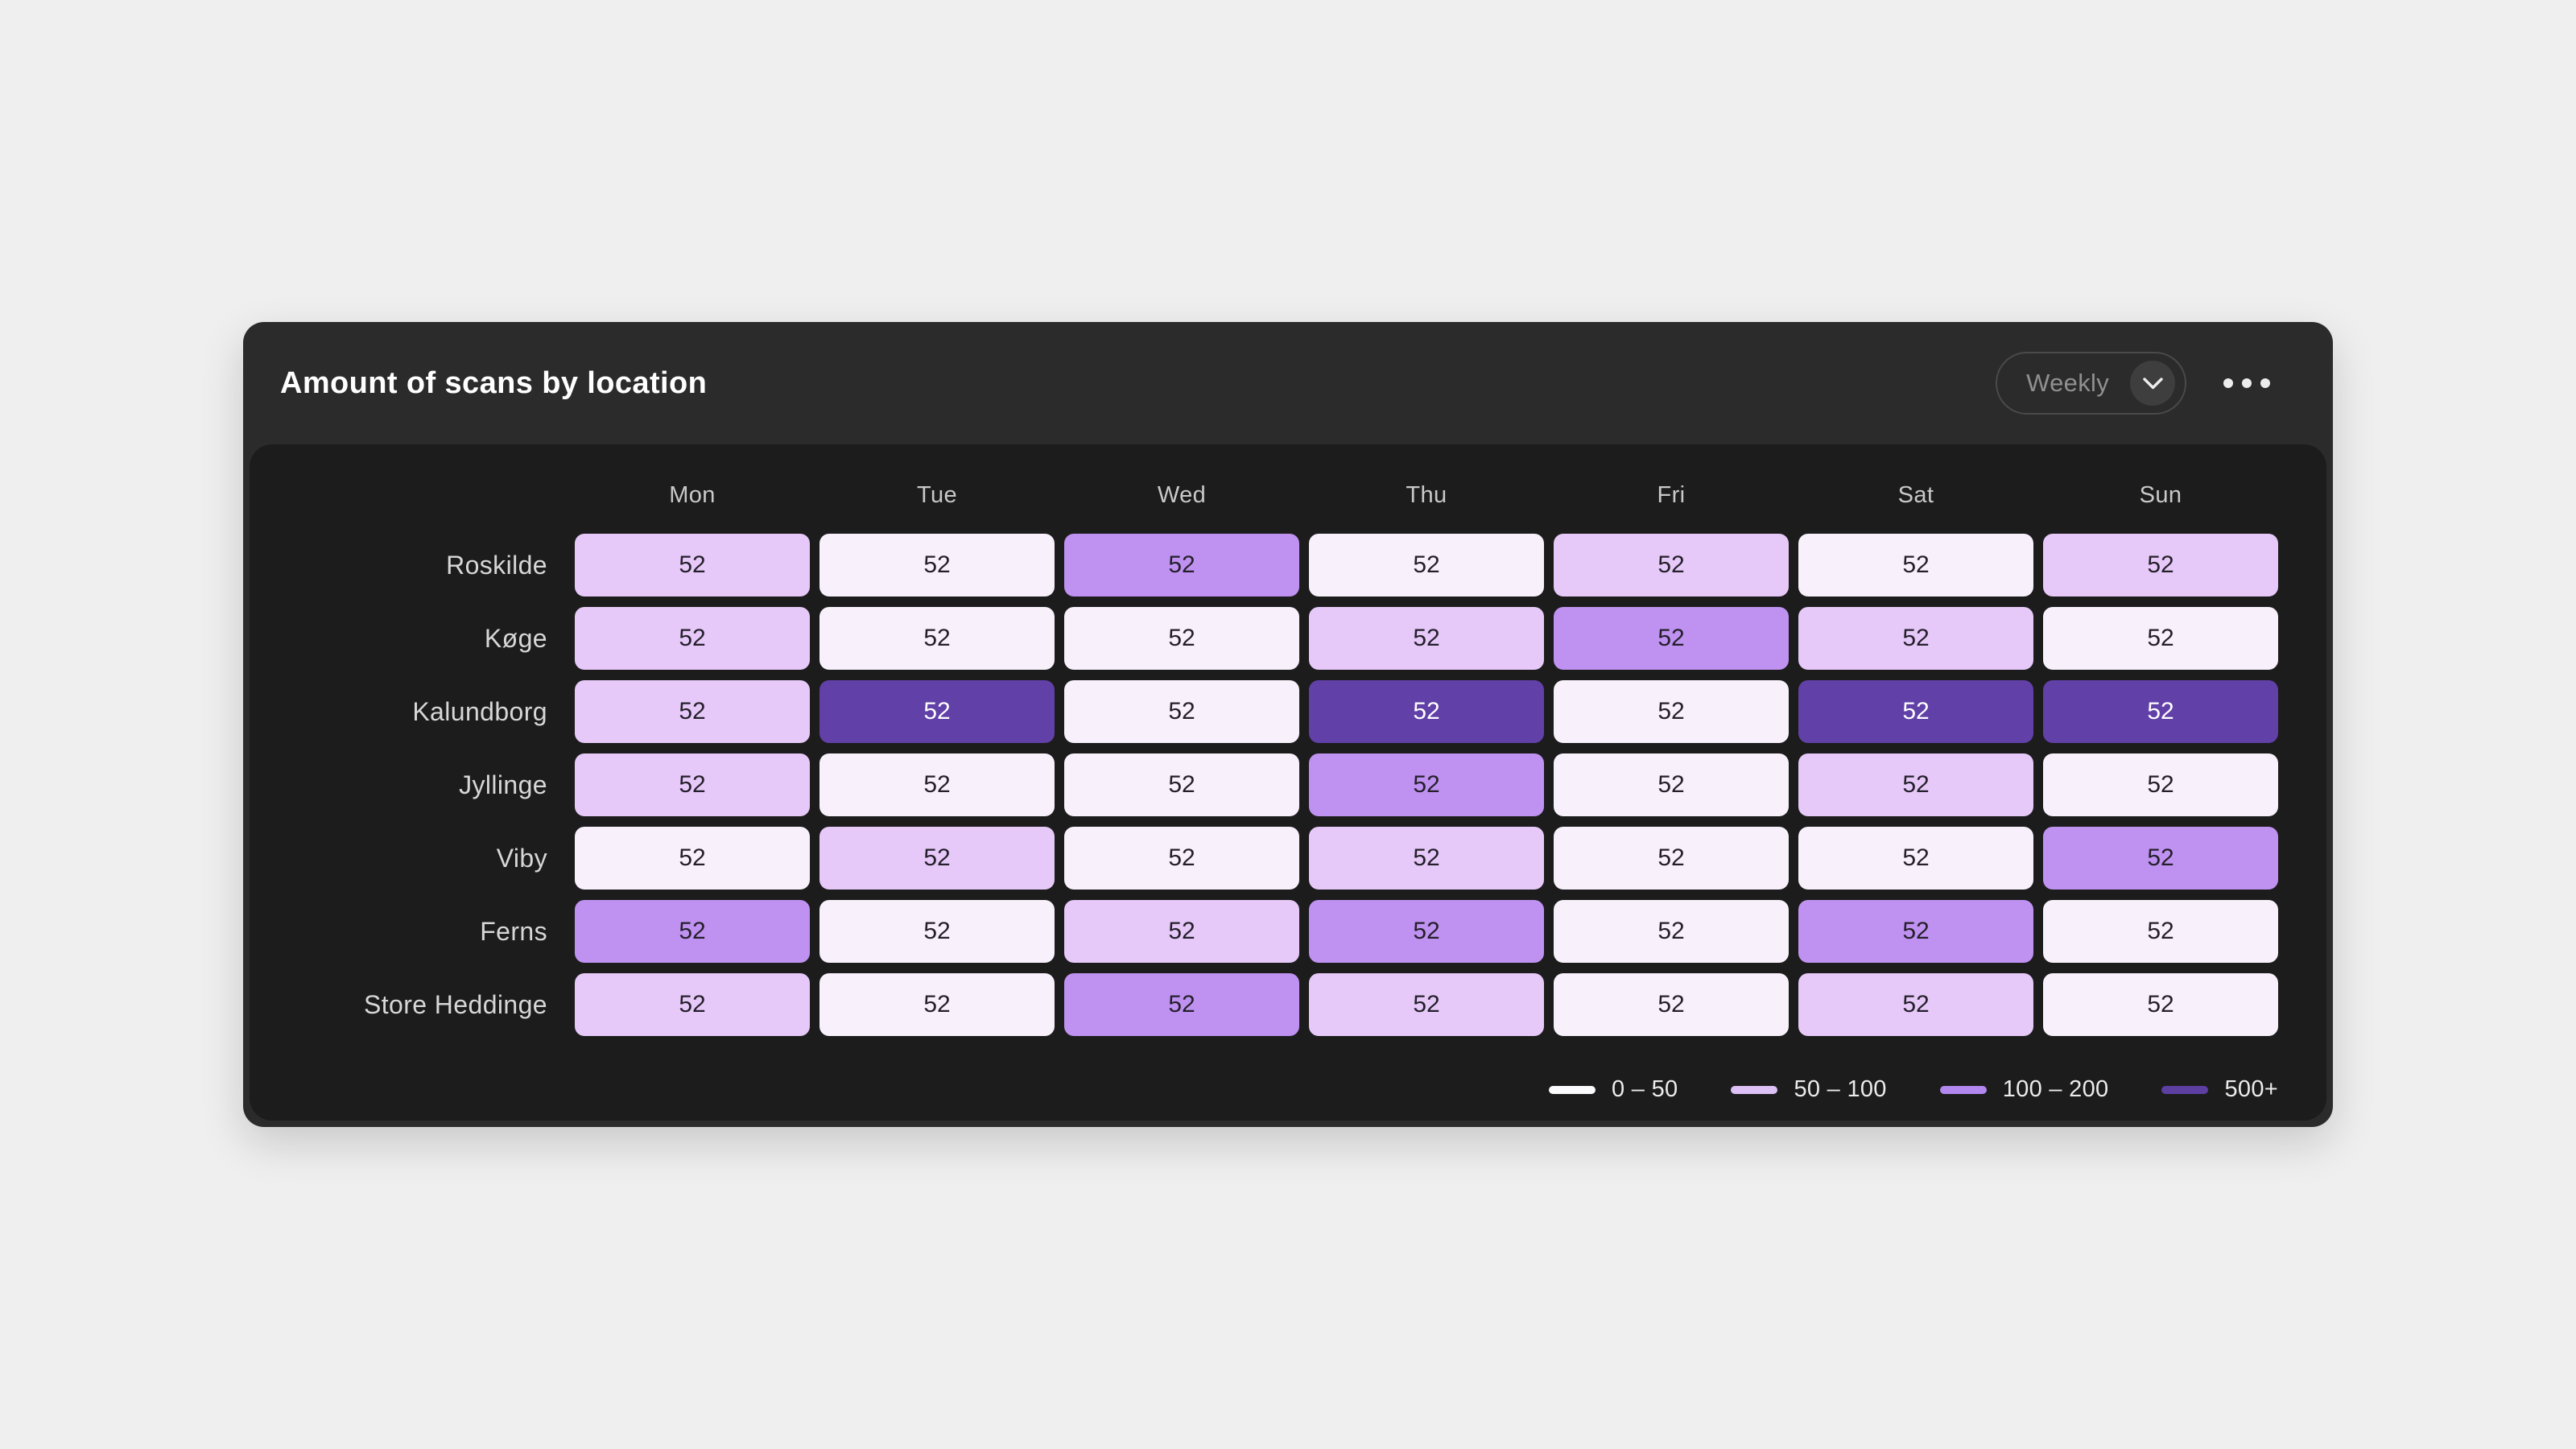  Describe the element at coordinates (2055, 1089) in the screenshot. I see `legend-label: 100 – 200` at that location.